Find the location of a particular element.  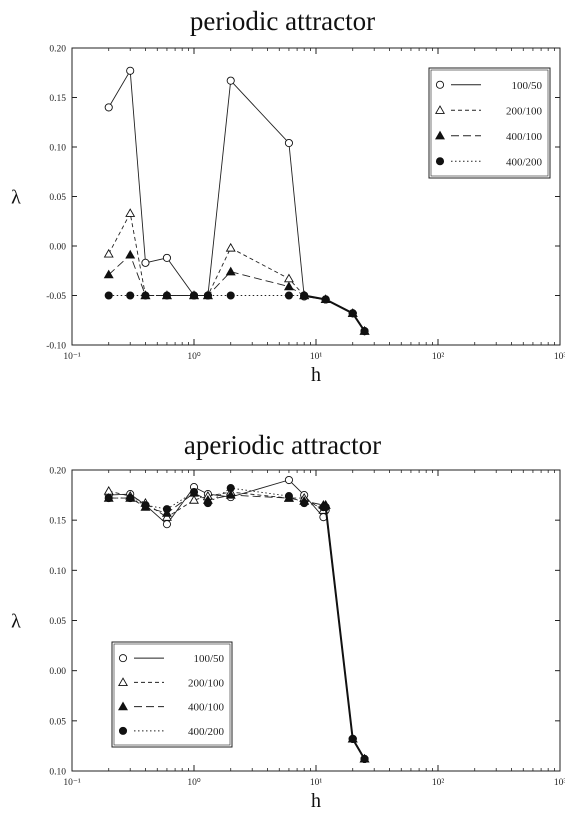

legend-label-0-0: 100/50 is located at coordinates (526, 86).